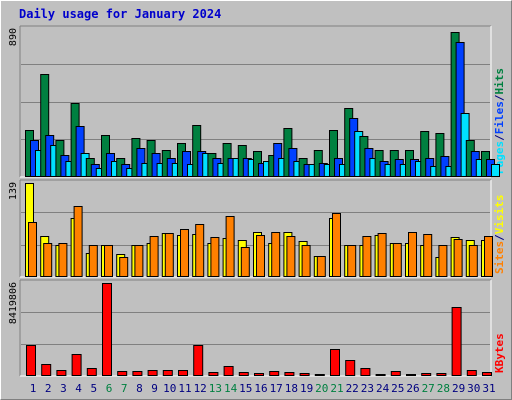 The height and width of the screenshot is (400, 512). What do you see at coordinates (260, 388) in the screenshot?
I see `x-tick-label-day-16: 16` at bounding box center [260, 388].